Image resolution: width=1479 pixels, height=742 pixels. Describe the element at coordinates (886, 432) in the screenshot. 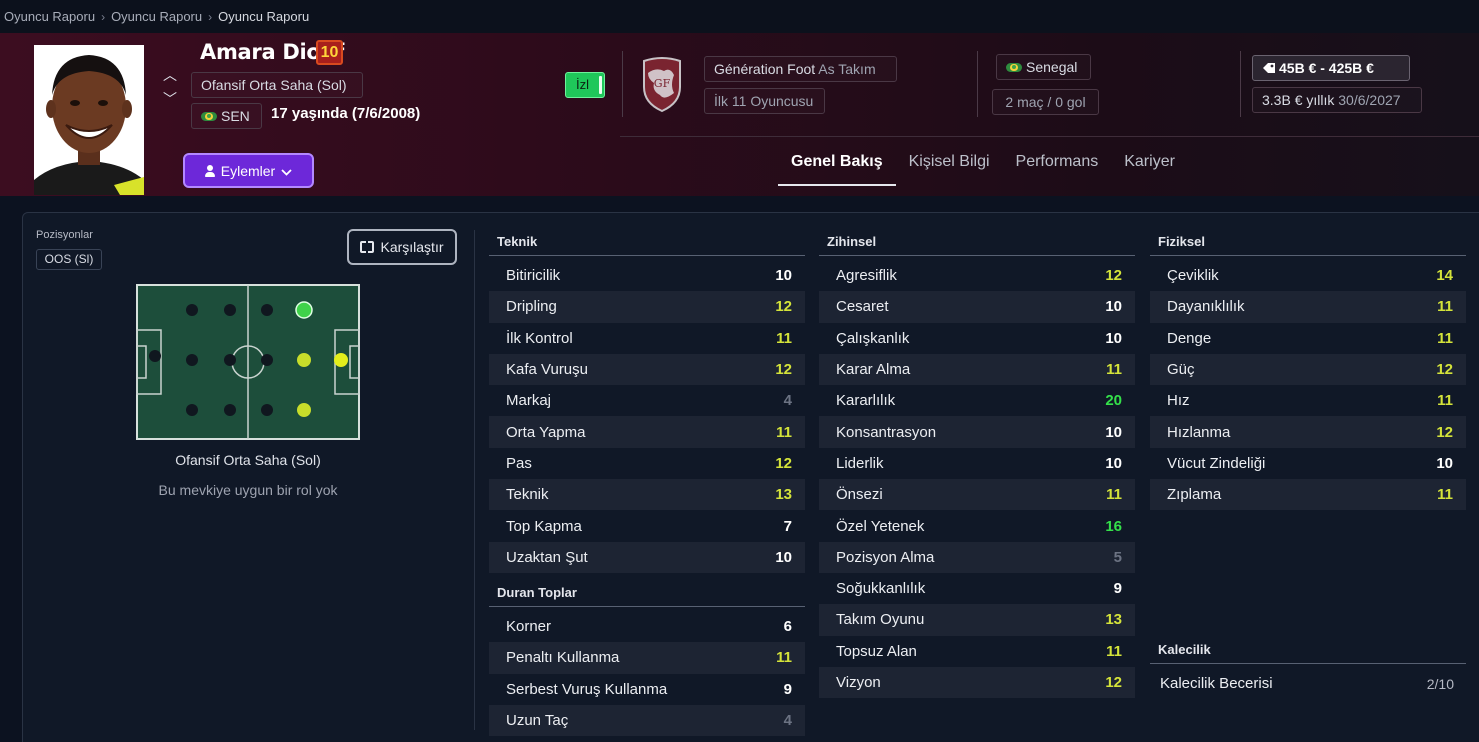

I see `attribute-label: Konsantrasyon` at that location.